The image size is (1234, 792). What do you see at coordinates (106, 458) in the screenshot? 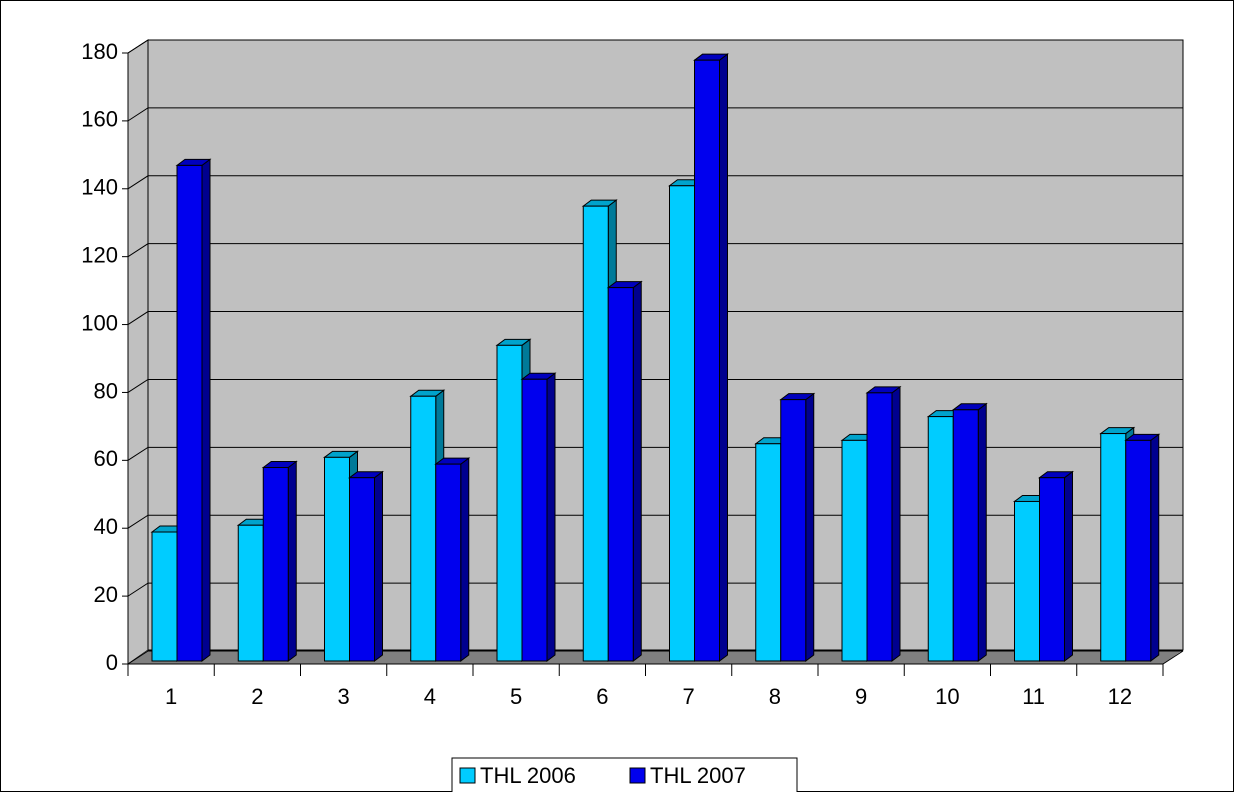
I see `y-tick-label: 60` at bounding box center [106, 458].